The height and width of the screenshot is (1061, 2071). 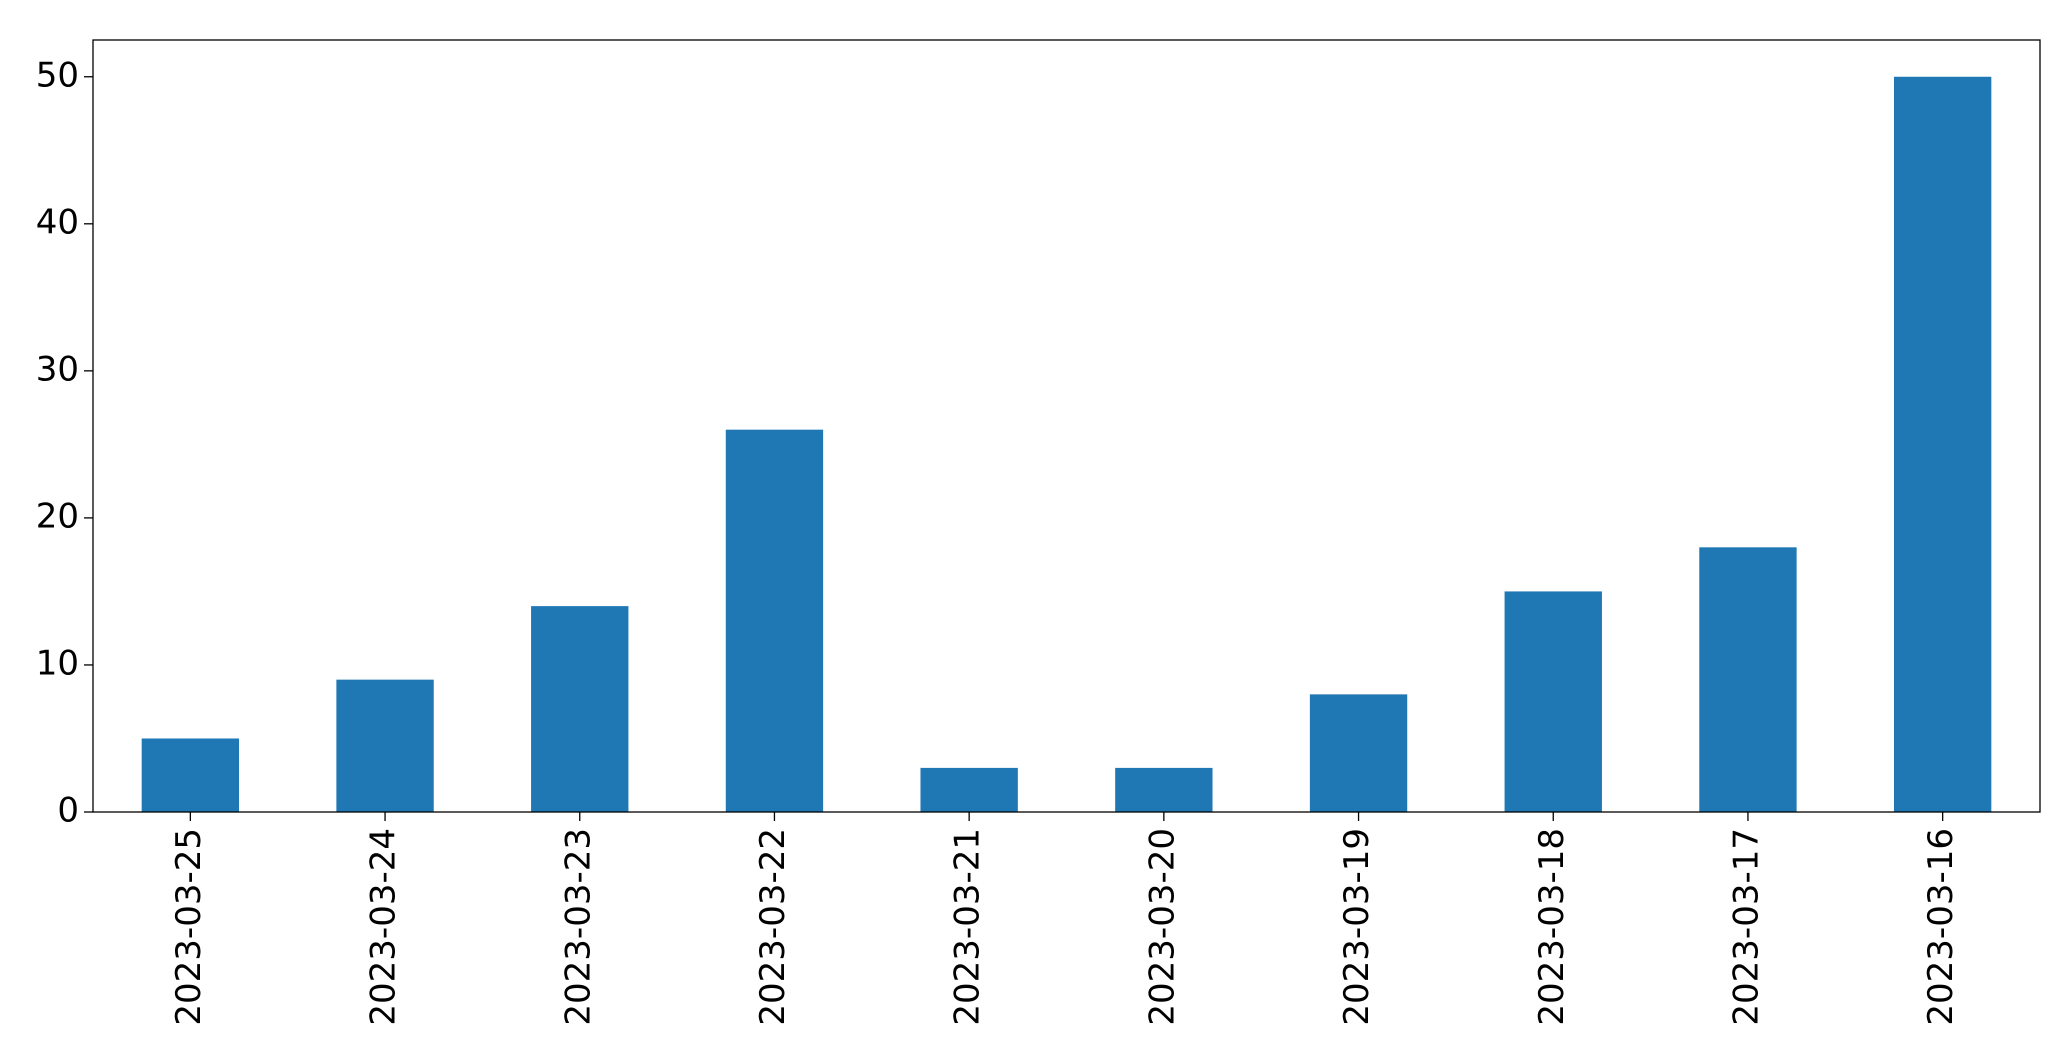 What do you see at coordinates (1357, 927) in the screenshot?
I see `x-tick-label: 2023-03-19` at bounding box center [1357, 927].